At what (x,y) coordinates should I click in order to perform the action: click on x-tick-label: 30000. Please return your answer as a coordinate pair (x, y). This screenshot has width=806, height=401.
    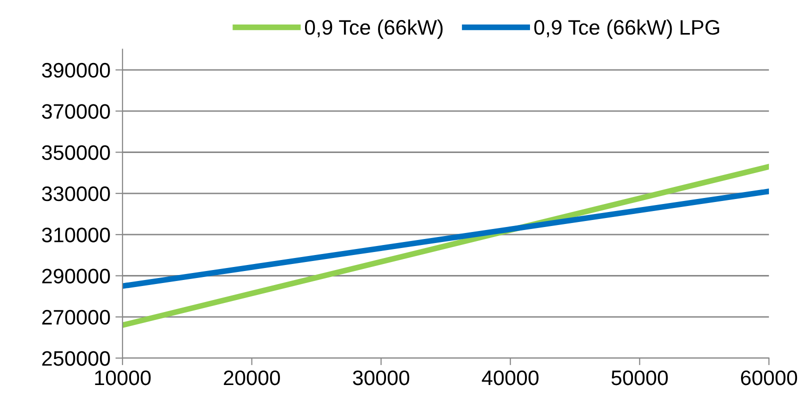
    Looking at the image, I should click on (381, 378).